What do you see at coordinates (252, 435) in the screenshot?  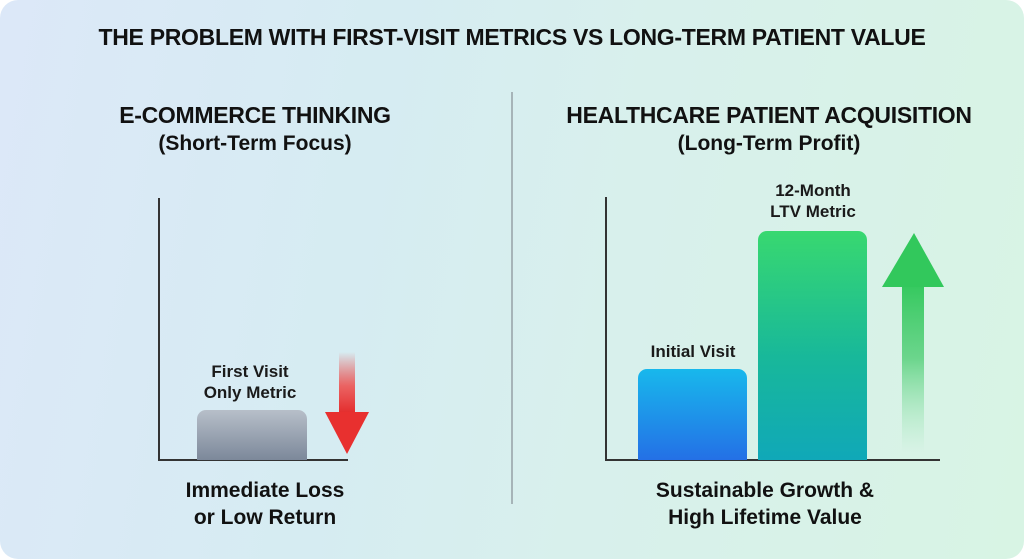 I see `first-visit-bar` at bounding box center [252, 435].